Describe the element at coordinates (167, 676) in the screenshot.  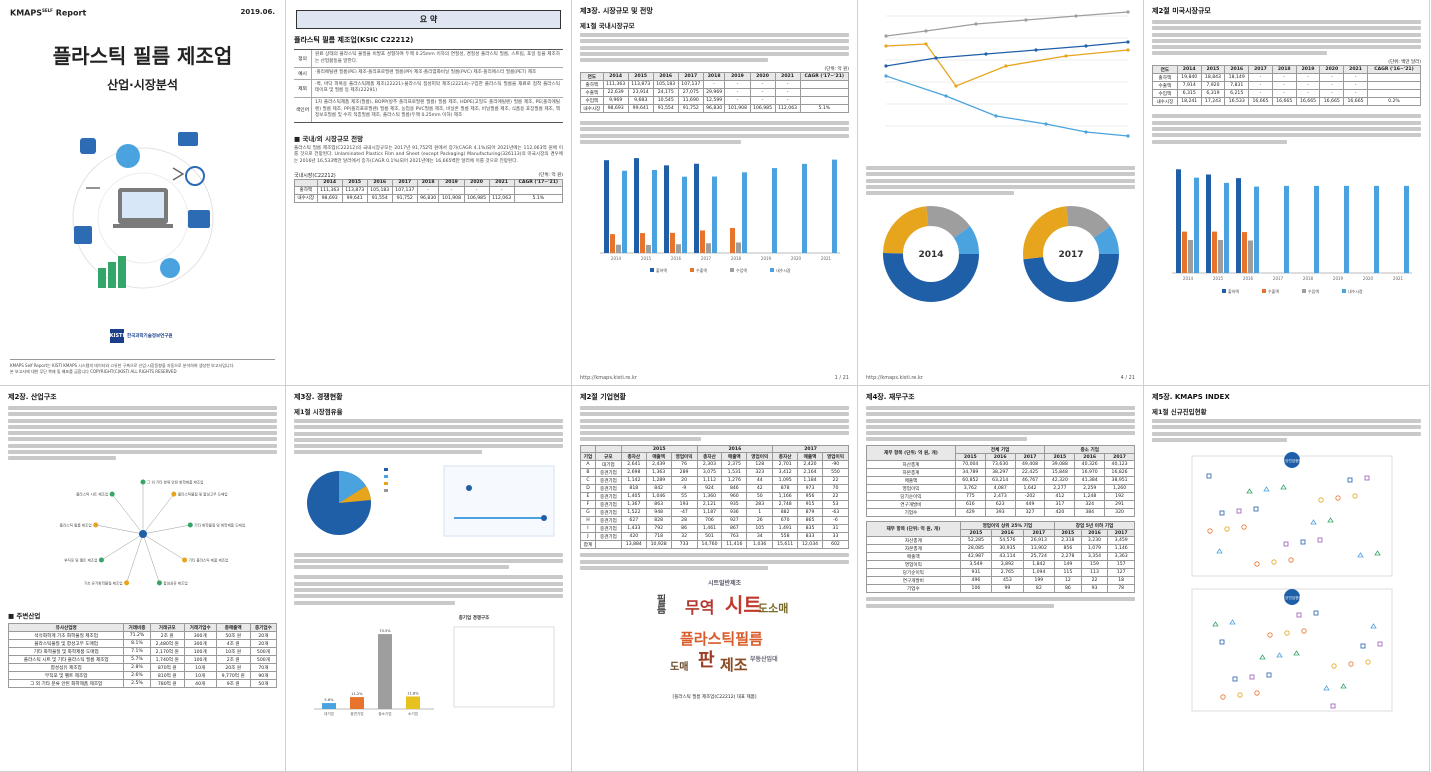
I see `table-cell: 810억 원` at that location.